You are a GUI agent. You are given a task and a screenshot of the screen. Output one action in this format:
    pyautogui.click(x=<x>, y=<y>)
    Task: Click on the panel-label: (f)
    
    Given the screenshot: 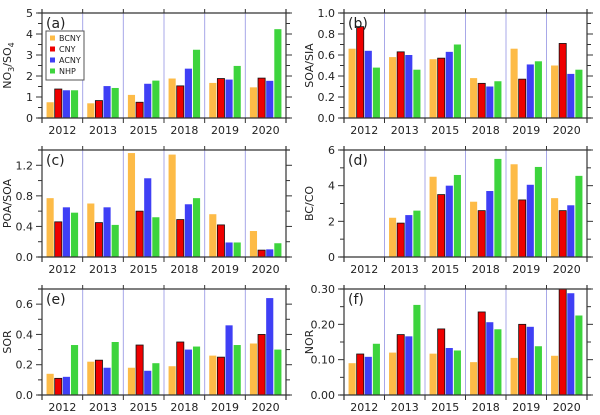 What is the action you would take?
    pyautogui.click(x=356, y=300)
    